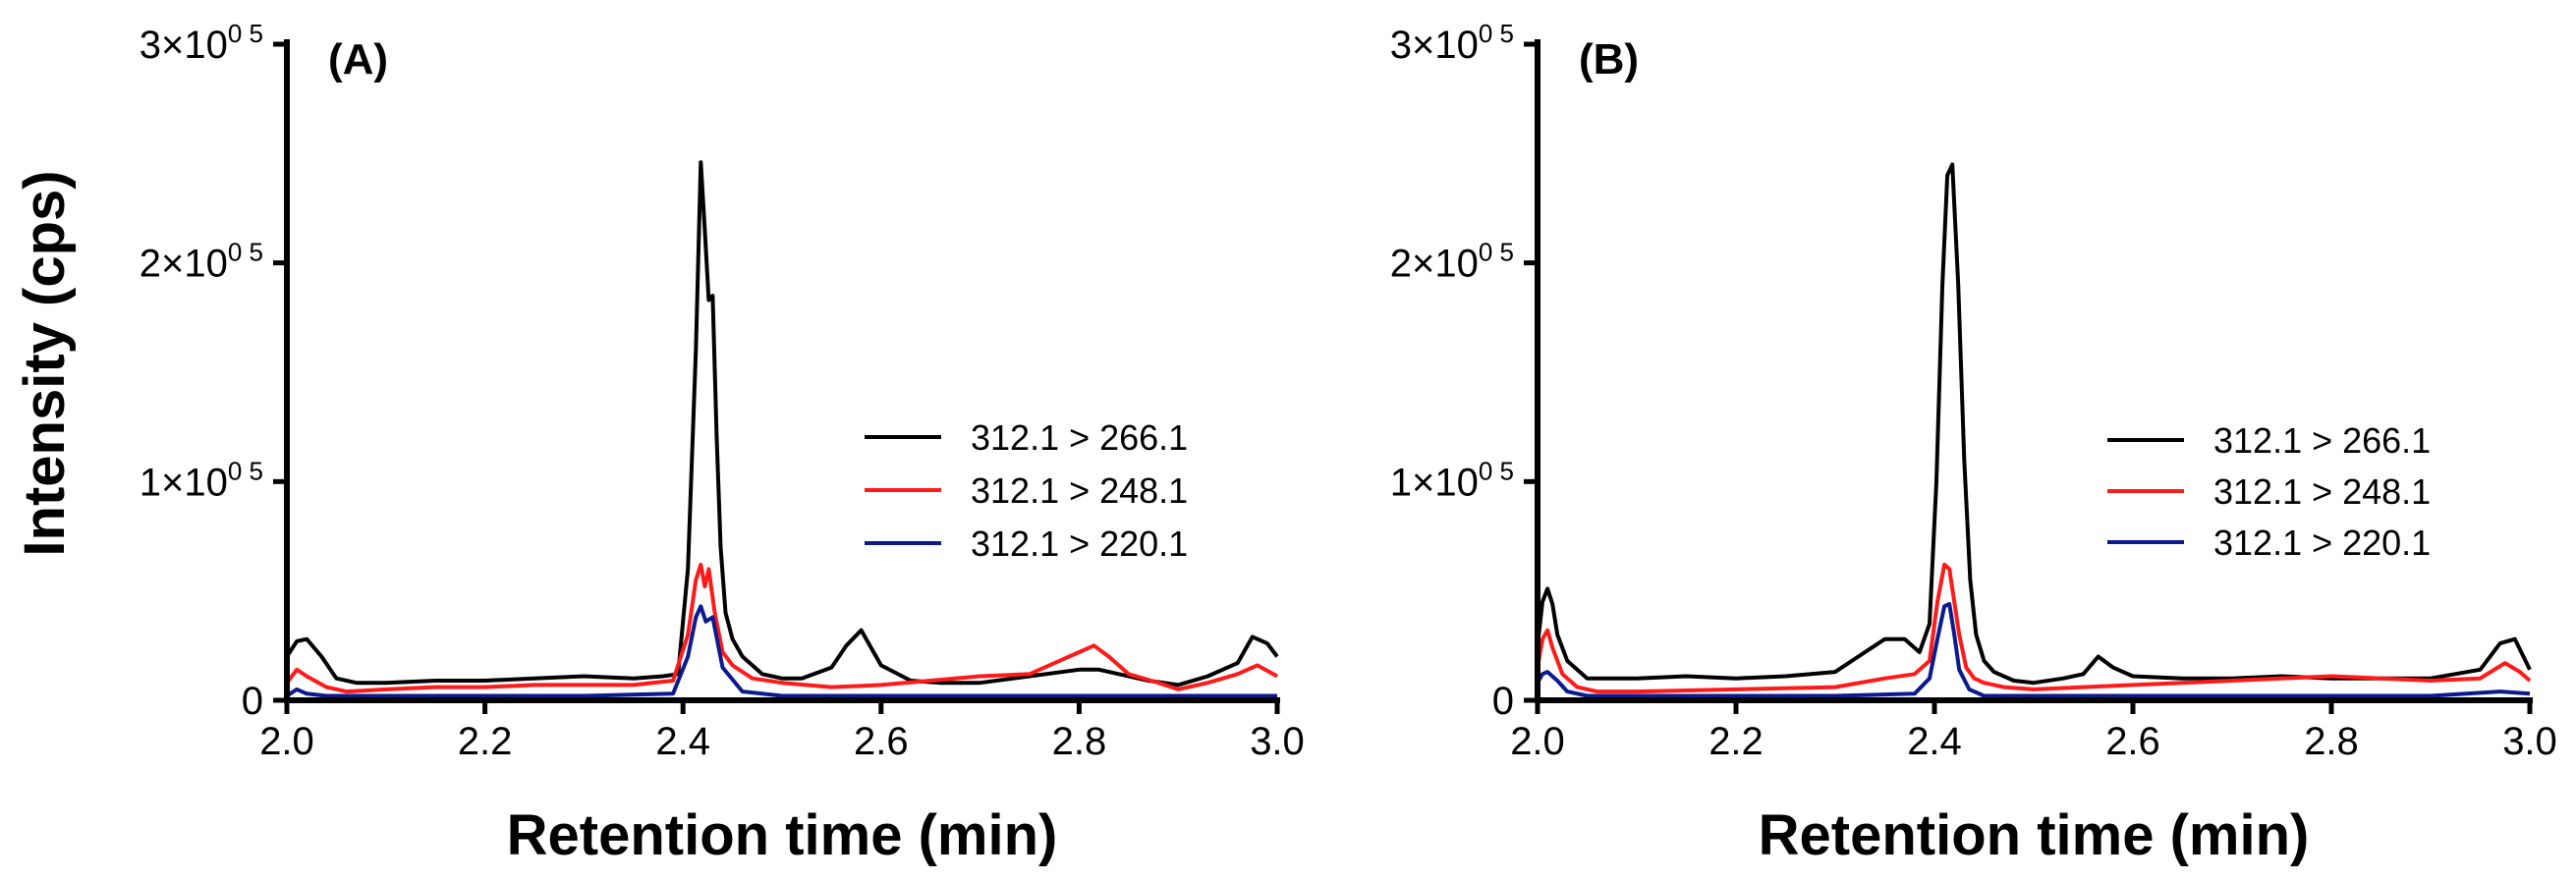 This screenshot has width=2576, height=881. What do you see at coordinates (358, 59) in the screenshot?
I see `panel-label: (A)` at bounding box center [358, 59].